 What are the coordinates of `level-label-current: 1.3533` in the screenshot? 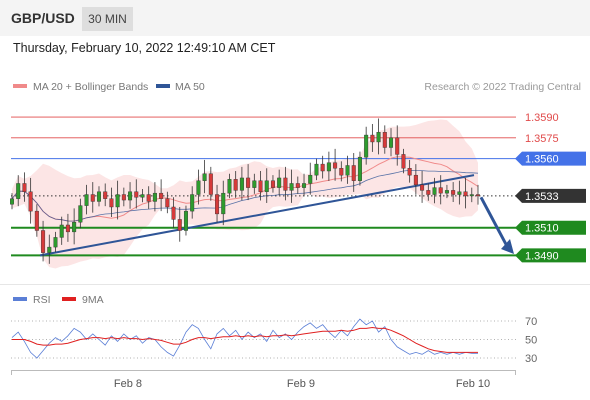 It's located at (542, 197).